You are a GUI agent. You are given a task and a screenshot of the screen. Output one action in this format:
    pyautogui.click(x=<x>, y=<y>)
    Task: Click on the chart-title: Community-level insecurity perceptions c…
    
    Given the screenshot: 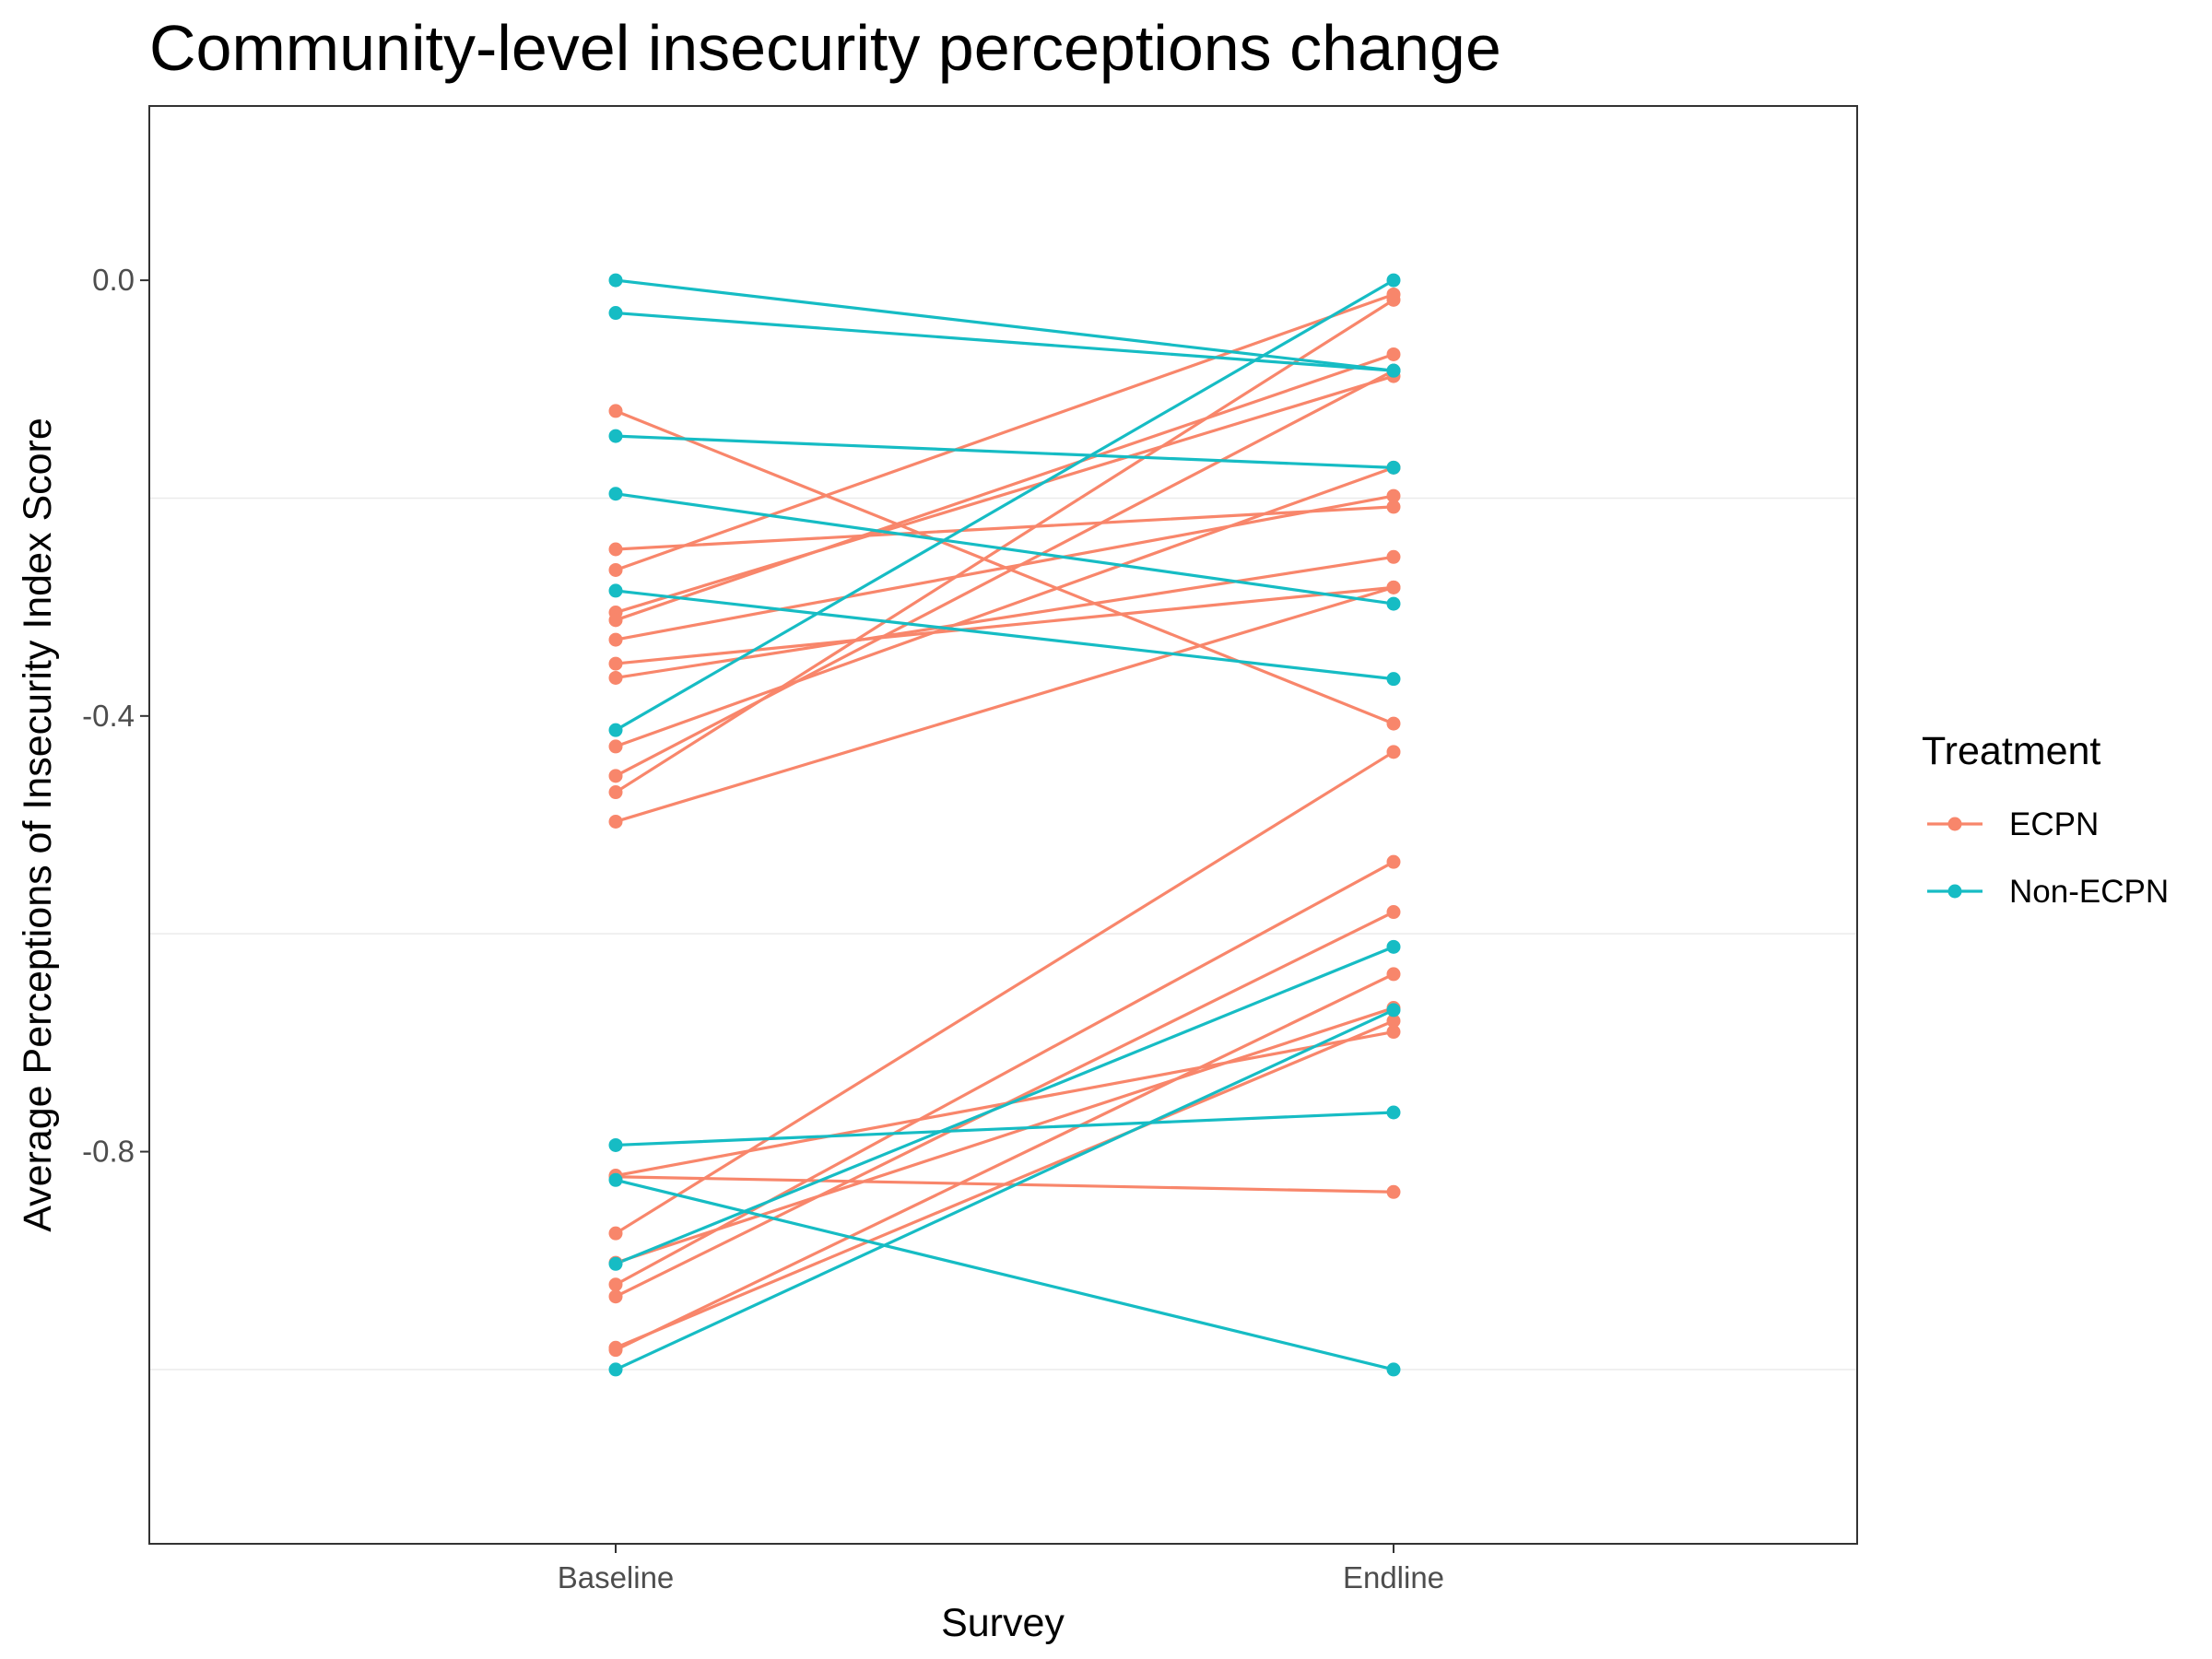 What is the action you would take?
    pyautogui.click(x=825, y=48)
    